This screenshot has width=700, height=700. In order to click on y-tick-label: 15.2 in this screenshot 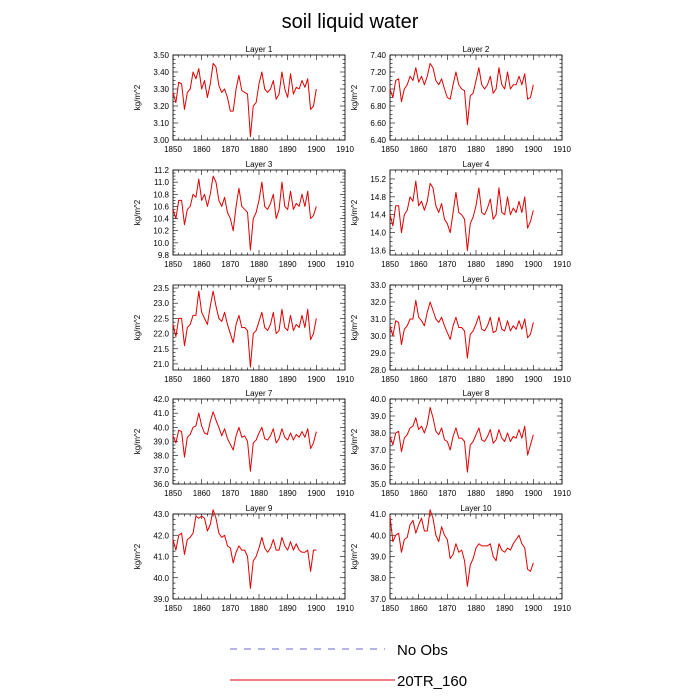, I will do `click(378, 179)`.